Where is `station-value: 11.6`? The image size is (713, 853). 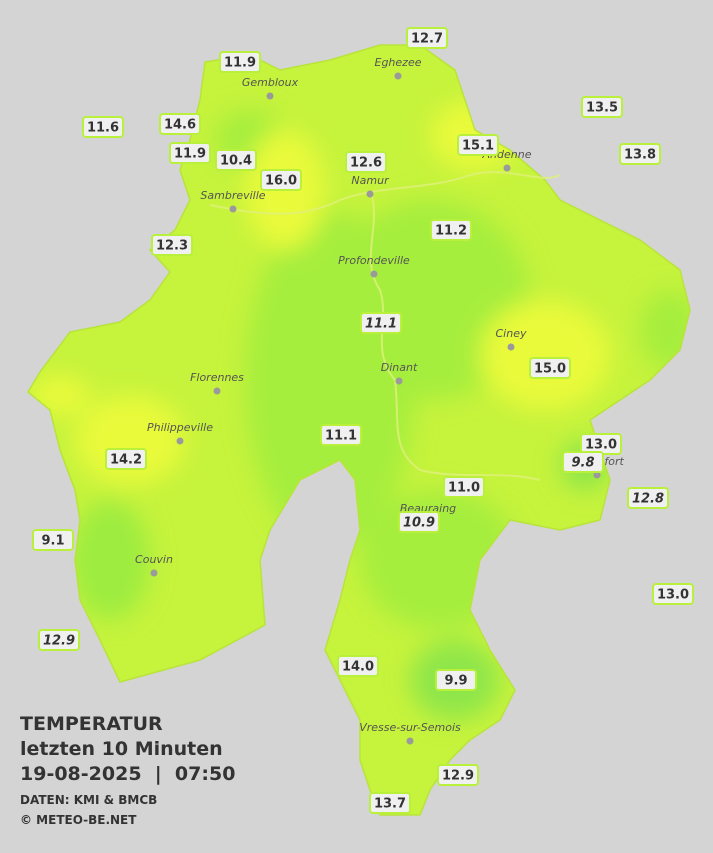 station-value: 11.6 is located at coordinates (103, 128).